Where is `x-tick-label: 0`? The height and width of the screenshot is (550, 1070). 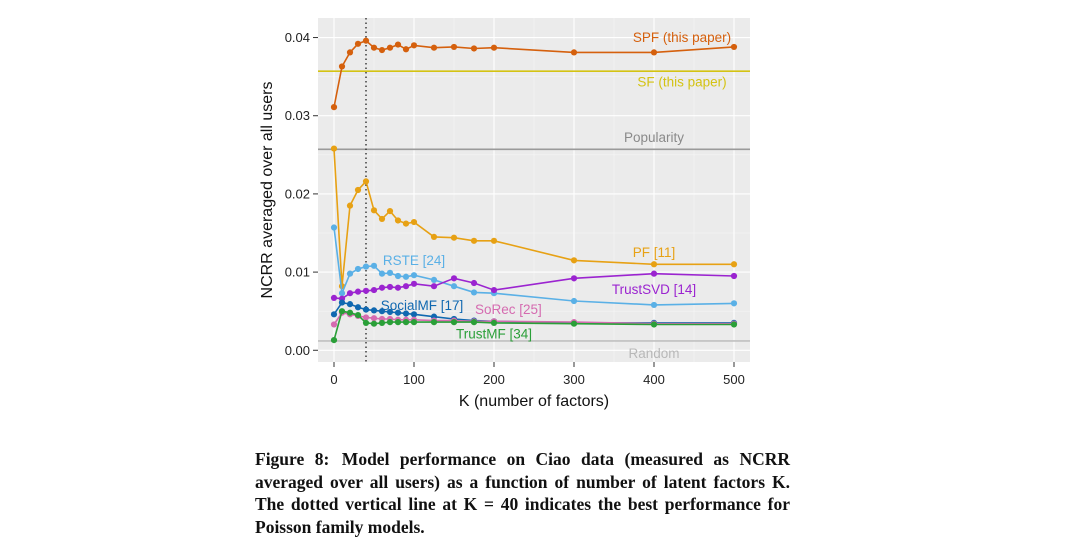
x-tick-label: 0 is located at coordinates (333, 379).